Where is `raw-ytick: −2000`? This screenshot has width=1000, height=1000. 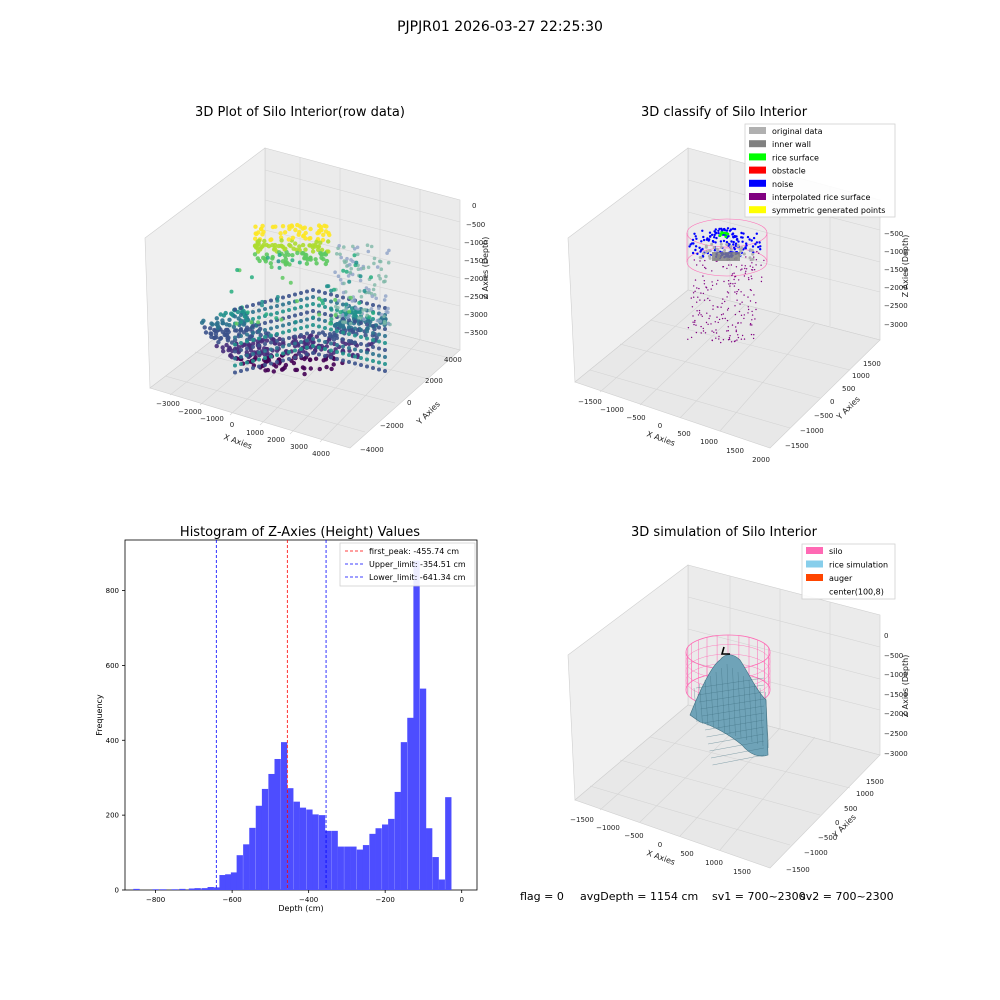 raw-ytick: −2000 is located at coordinates (392, 426).